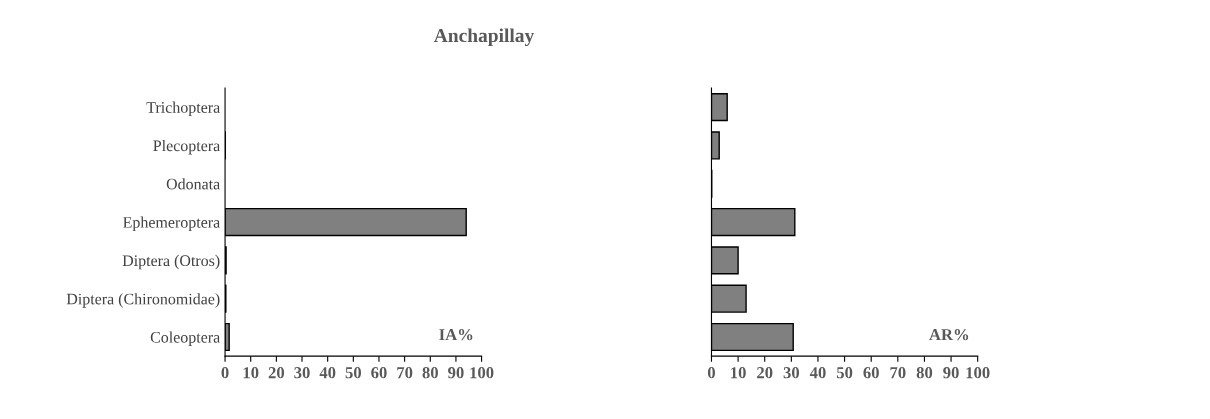 Image resolution: width=1210 pixels, height=419 pixels. What do you see at coordinates (949, 334) in the screenshot?
I see `annotation: AR%` at bounding box center [949, 334].